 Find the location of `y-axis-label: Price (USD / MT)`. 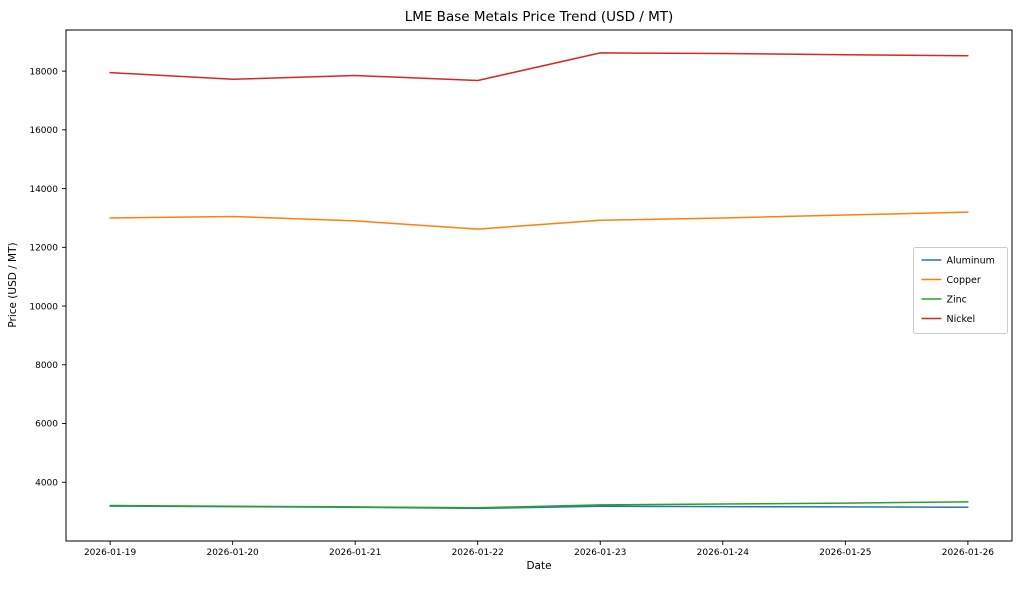

y-axis-label: Price (USD / MT) is located at coordinates (13, 284).